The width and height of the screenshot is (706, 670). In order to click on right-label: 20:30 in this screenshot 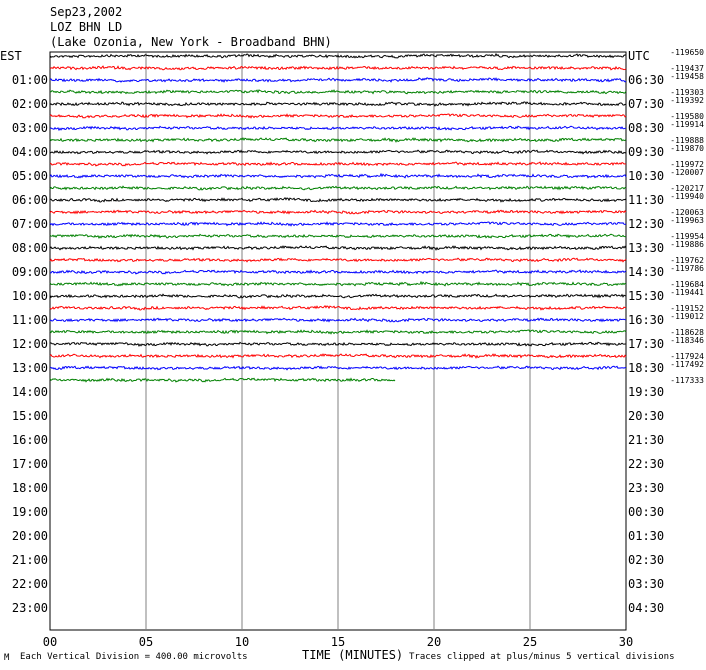, I will do `click(646, 416)`.